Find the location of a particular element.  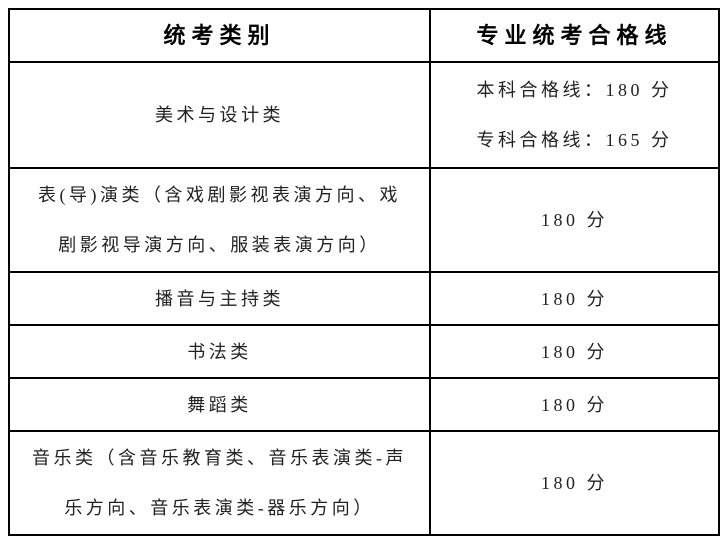

category-cell-broadcasting: 播音与主持类 is located at coordinates (220, 299).